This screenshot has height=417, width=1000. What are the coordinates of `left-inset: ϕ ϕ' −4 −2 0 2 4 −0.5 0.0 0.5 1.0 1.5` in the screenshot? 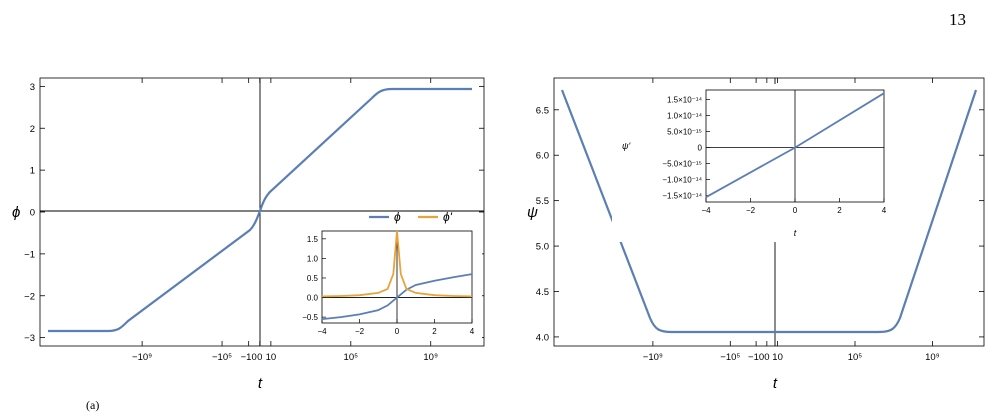 It's located at (387, 275).